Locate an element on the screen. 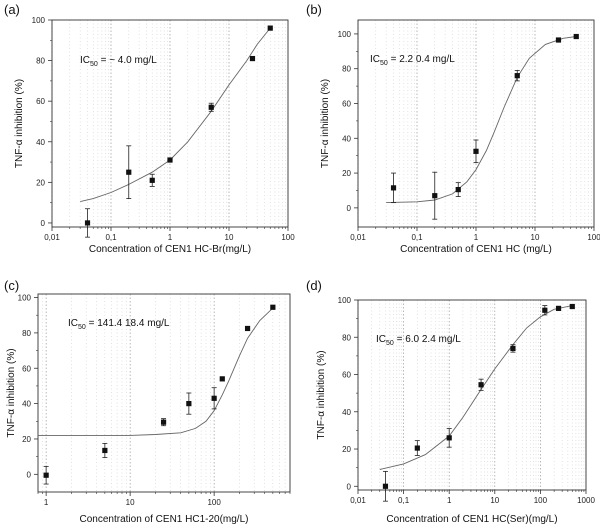 This screenshot has height=532, width=600. x-axis-label: Concentration of CEN1 HC-Br(mg/L) is located at coordinates (170, 249).